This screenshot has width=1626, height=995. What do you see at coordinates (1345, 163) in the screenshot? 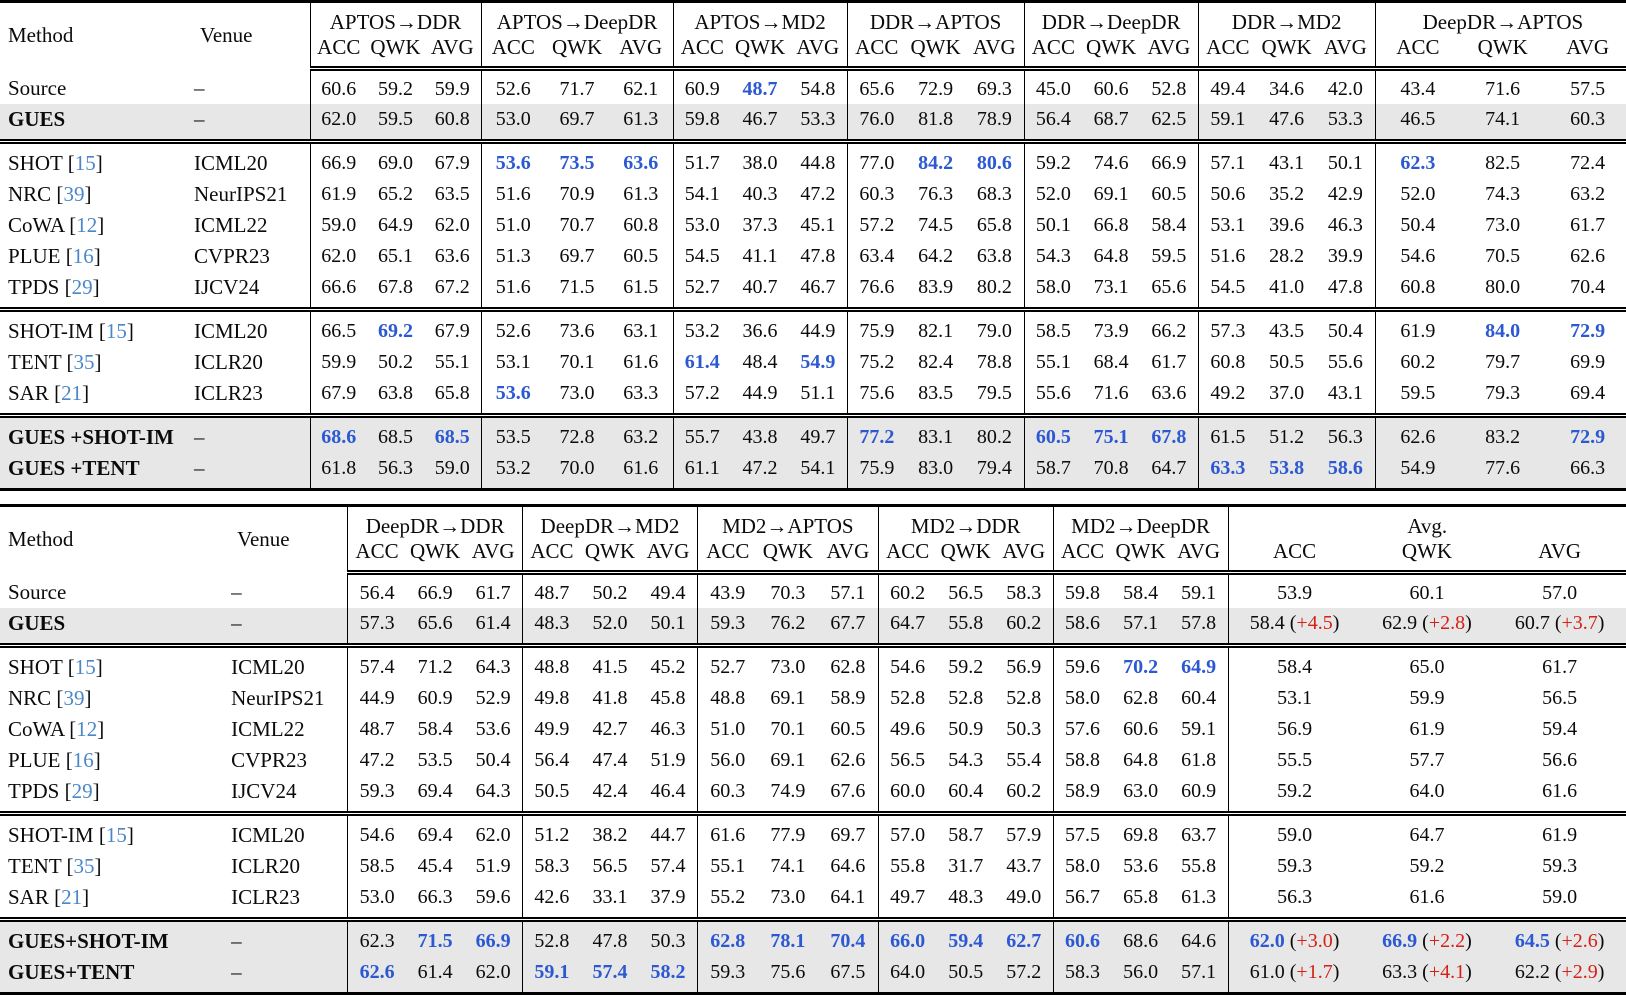
I see `value-cell: 50.1` at bounding box center [1345, 163].